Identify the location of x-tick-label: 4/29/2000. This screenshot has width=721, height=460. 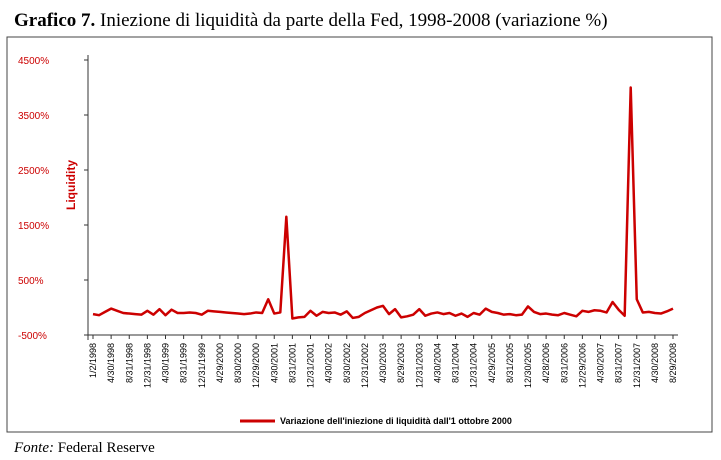
(220, 363).